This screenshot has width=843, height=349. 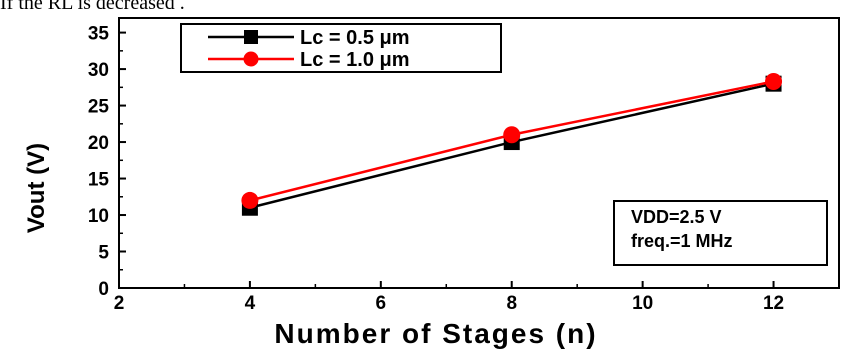 I want to click on x-tick-label: 4, so click(x=250, y=303).